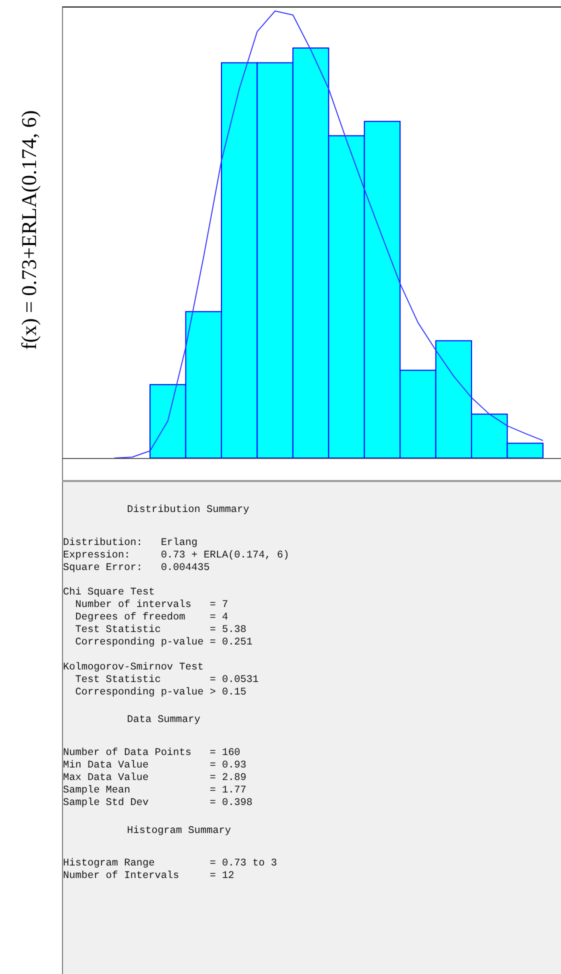 This screenshot has height=974, width=561. Describe the element at coordinates (158, 617) in the screenshot. I see `text: Chi Square Test Number of intervals = 7 Degrees of freedom = 4 Test Statistic = 5.38 Corresponding p-value = 0.251` at that location.